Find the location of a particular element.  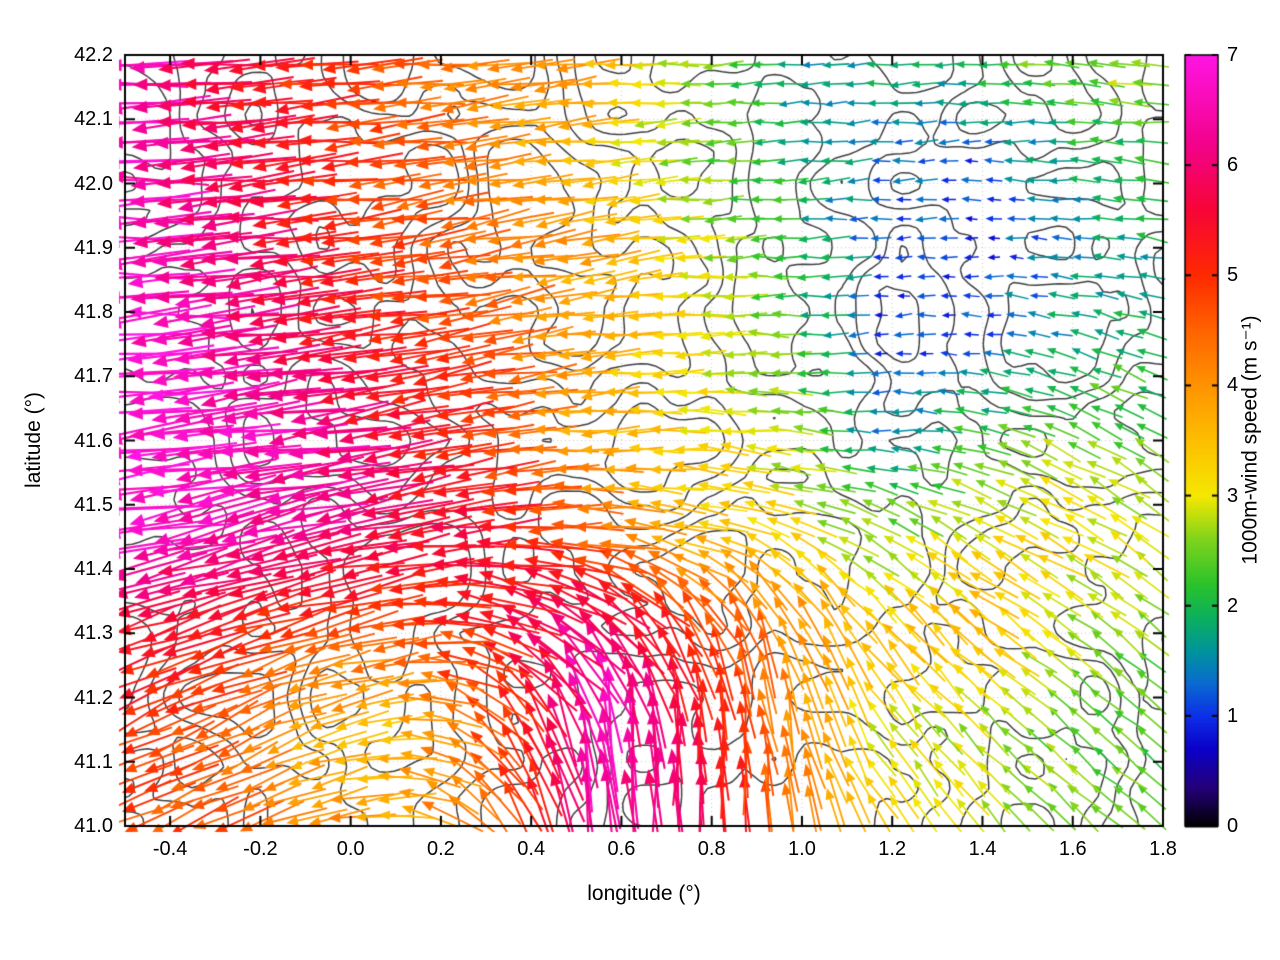

x-tick-label: 0.6 is located at coordinates (621, 849).